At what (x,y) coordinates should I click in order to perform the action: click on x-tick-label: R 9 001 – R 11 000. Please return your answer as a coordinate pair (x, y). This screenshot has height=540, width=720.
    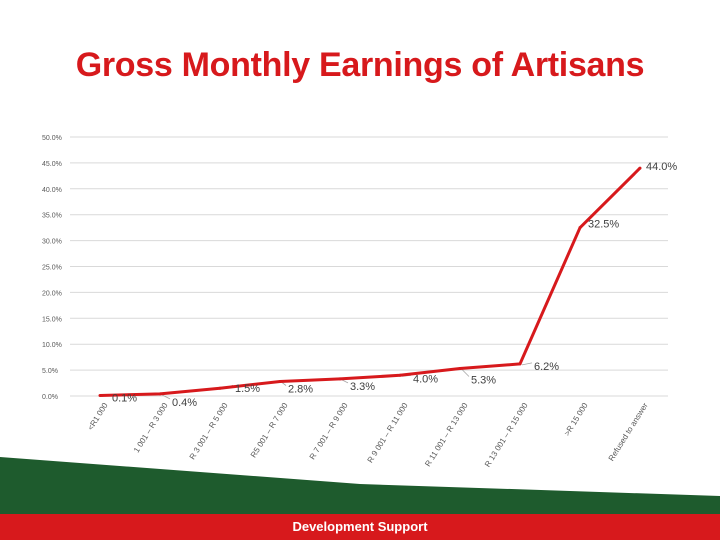
    Looking at the image, I should click on (388, 433).